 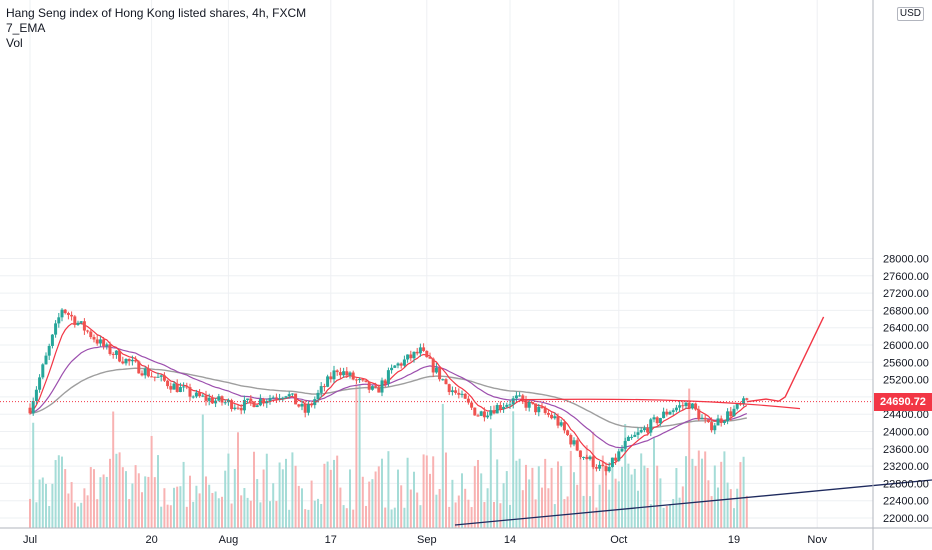 I want to click on projection-path, so click(x=785, y=359).